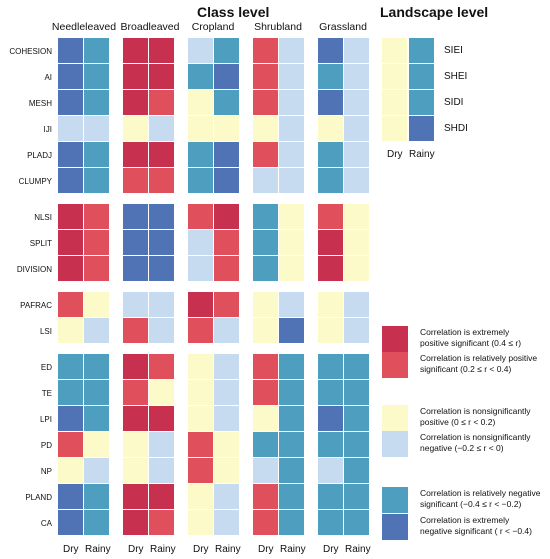 This screenshot has width=550, height=559. Describe the element at coordinates (434, 12) in the screenshot. I see `landscape-level-title: Landscape level` at that location.